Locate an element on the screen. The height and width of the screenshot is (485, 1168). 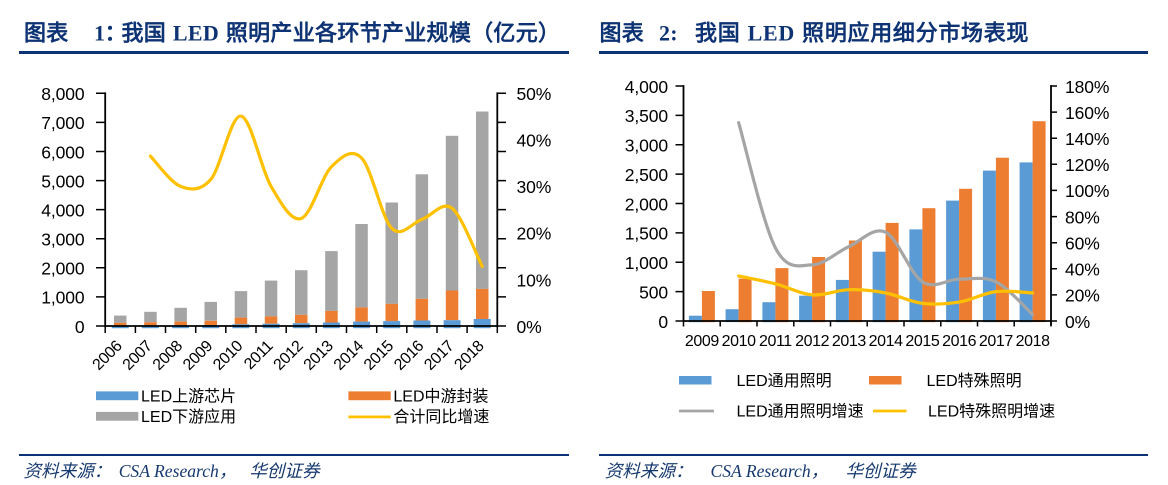
svg-text: 180% is located at coordinates (1087, 87).